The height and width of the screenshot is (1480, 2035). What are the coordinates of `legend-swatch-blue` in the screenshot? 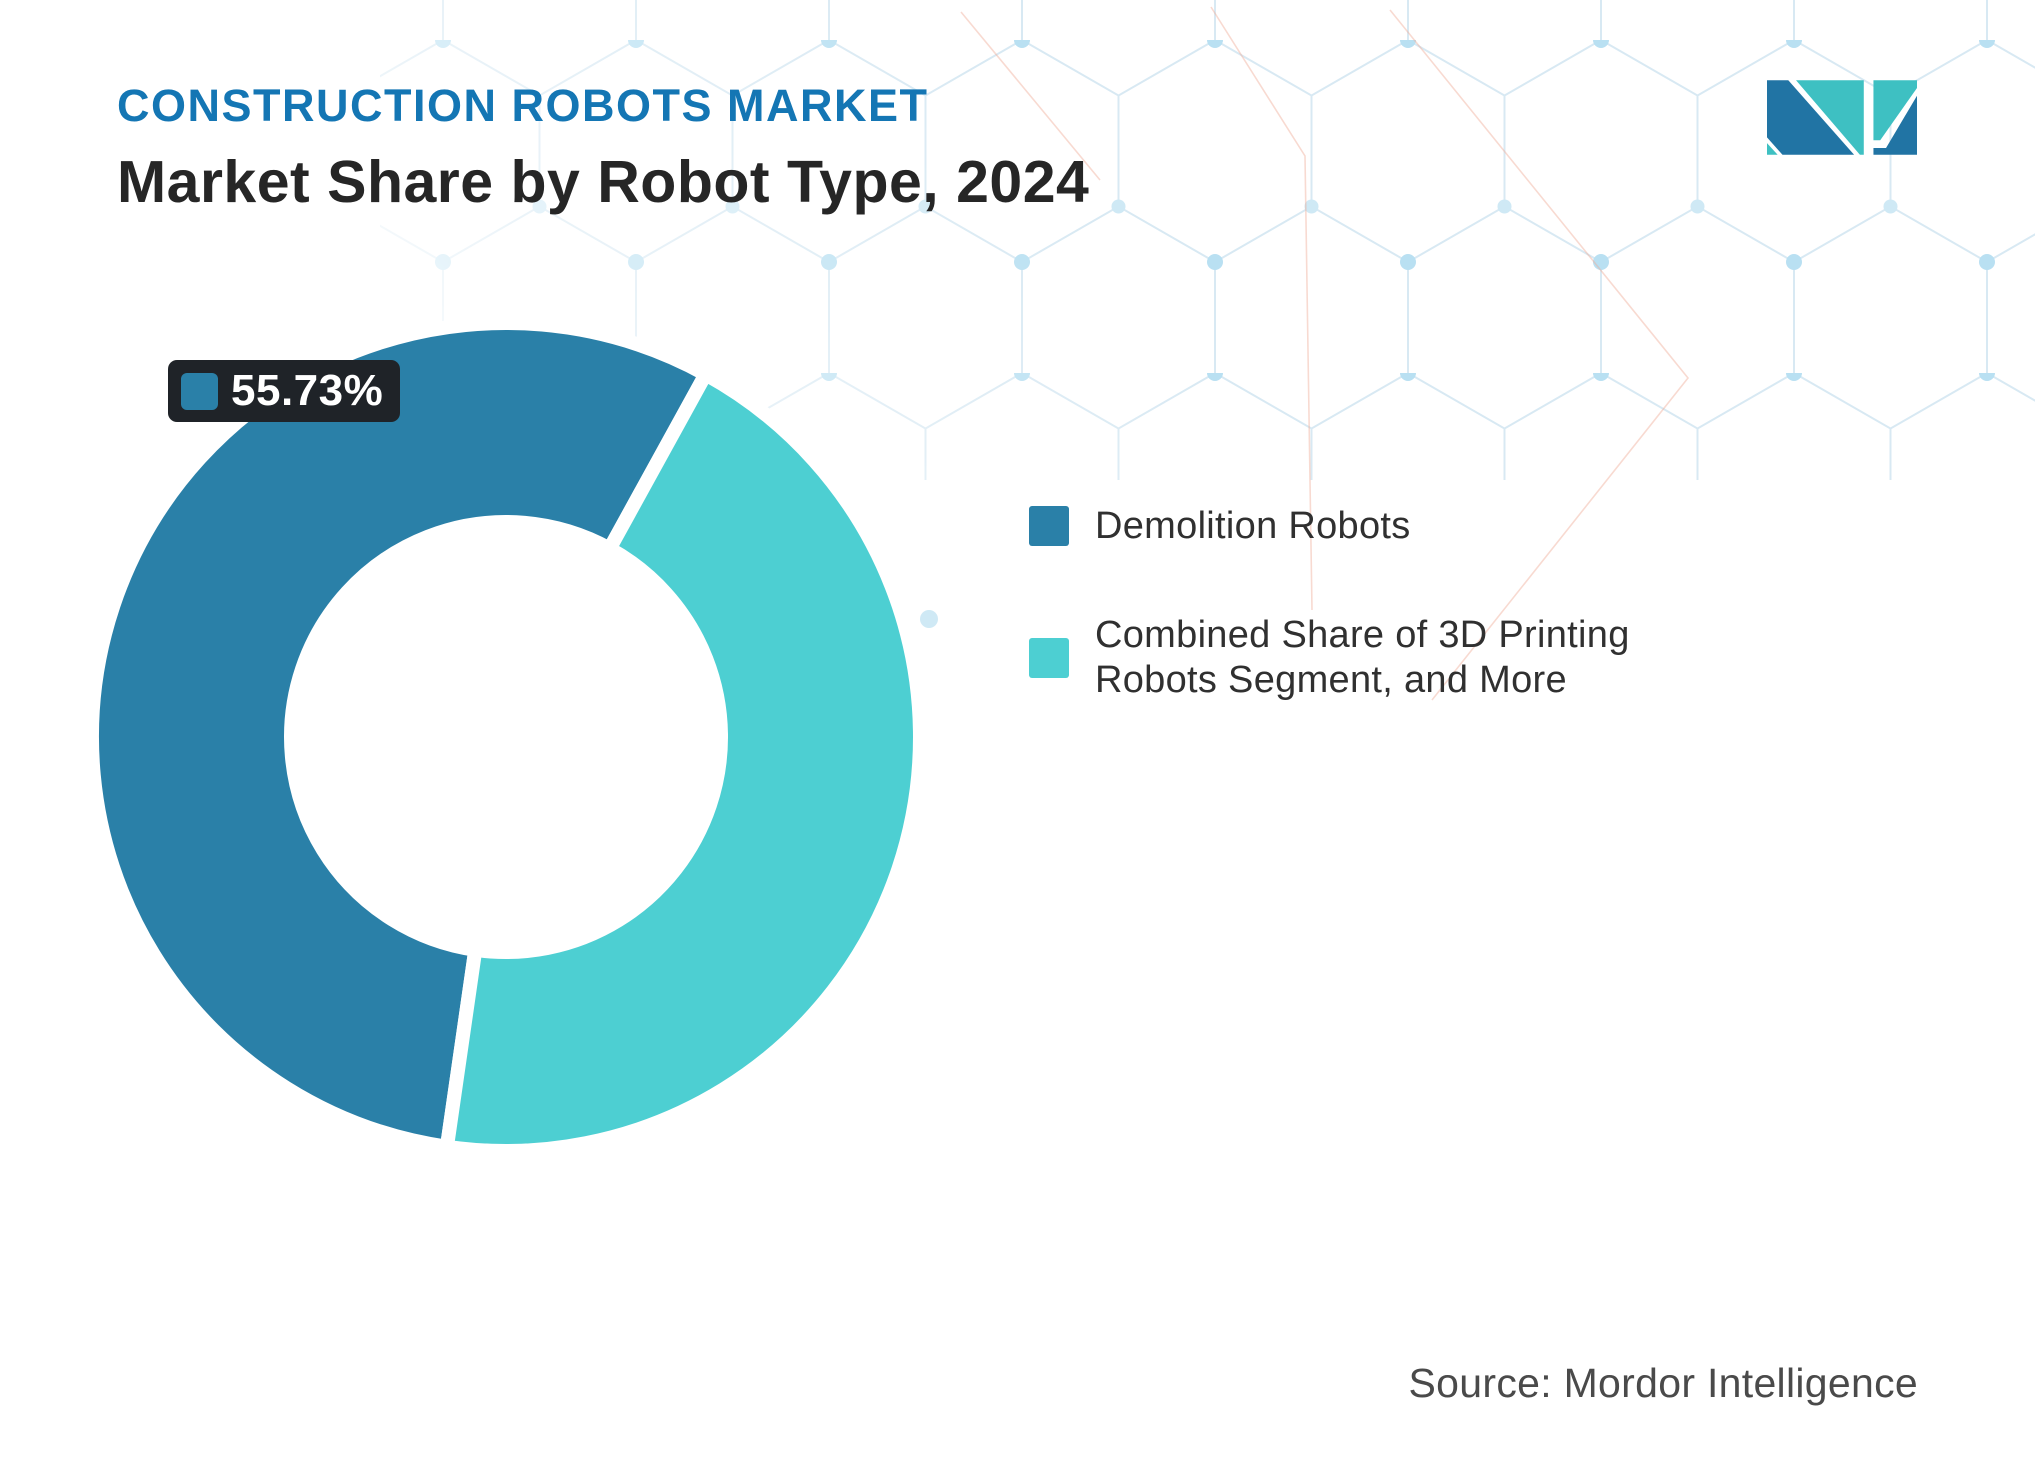 It's located at (1049, 526).